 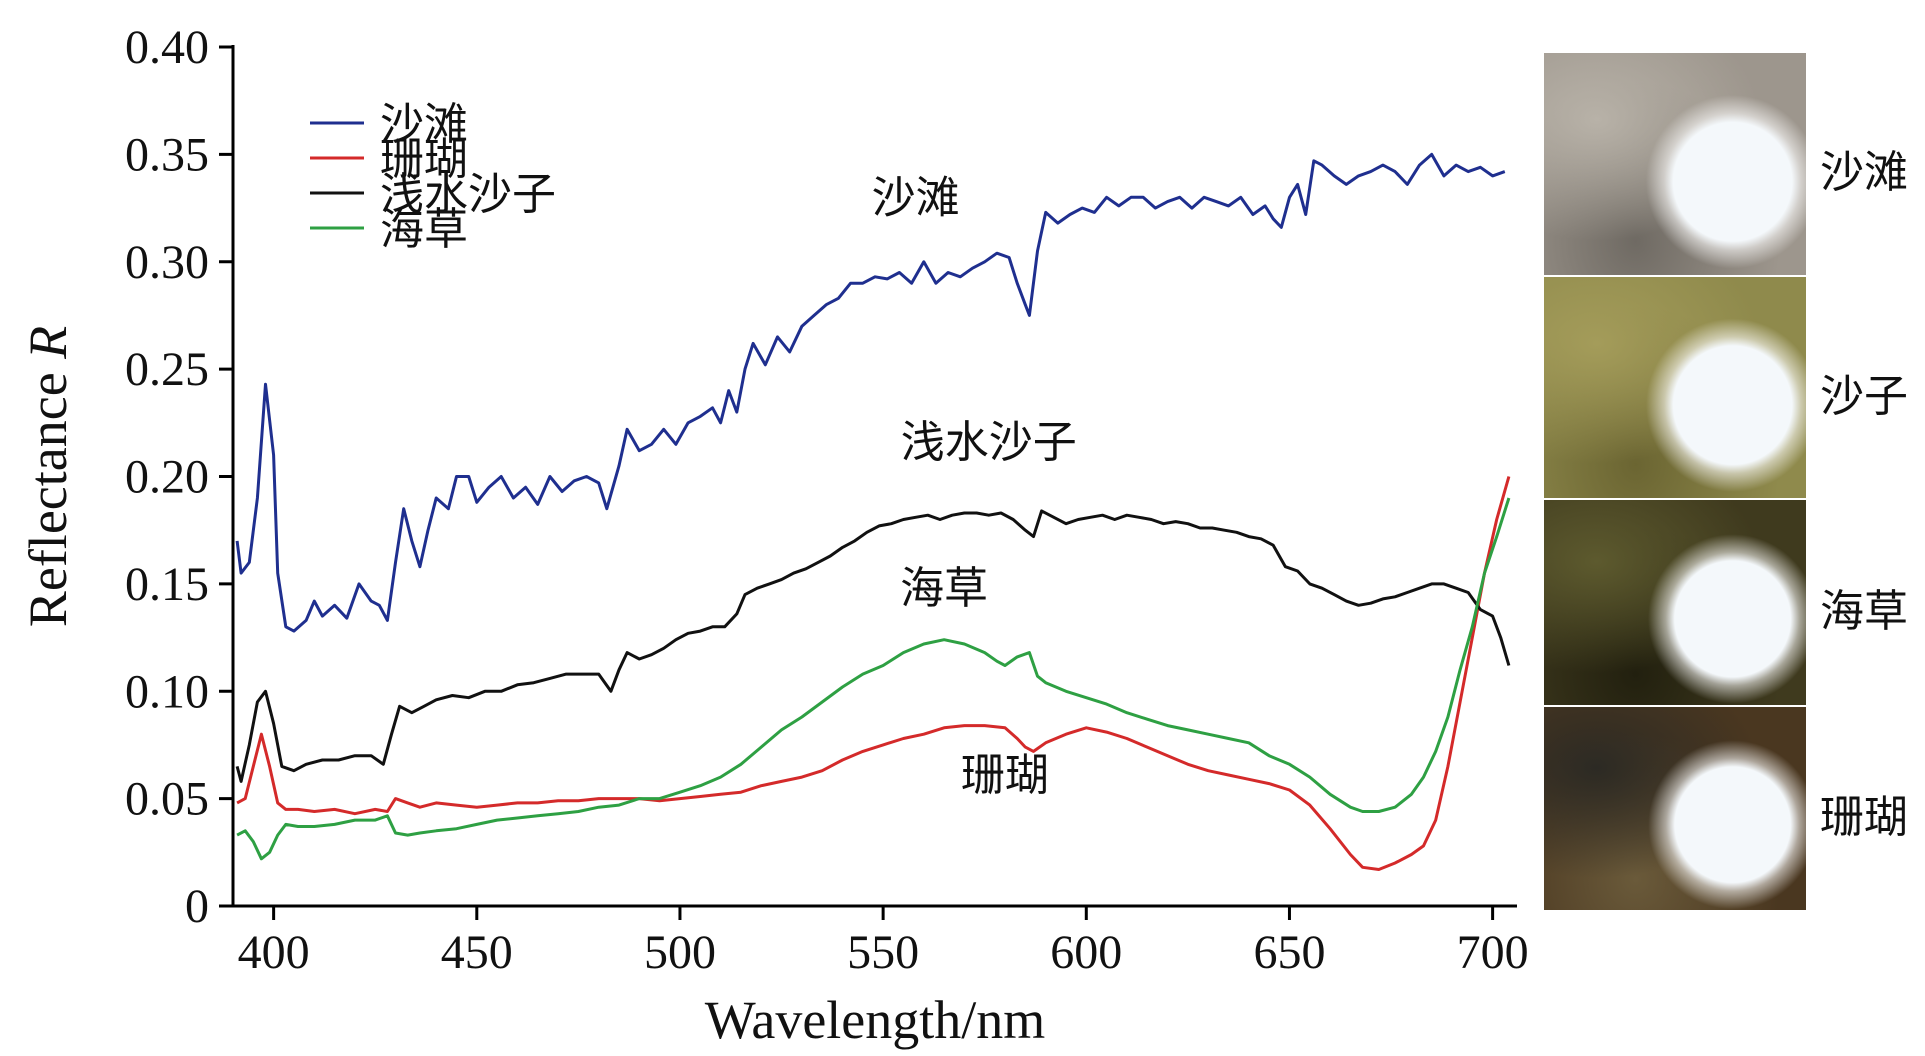 What do you see at coordinates (48, 343) in the screenshot?
I see `y-axis-title-symbol: R` at bounding box center [48, 343].